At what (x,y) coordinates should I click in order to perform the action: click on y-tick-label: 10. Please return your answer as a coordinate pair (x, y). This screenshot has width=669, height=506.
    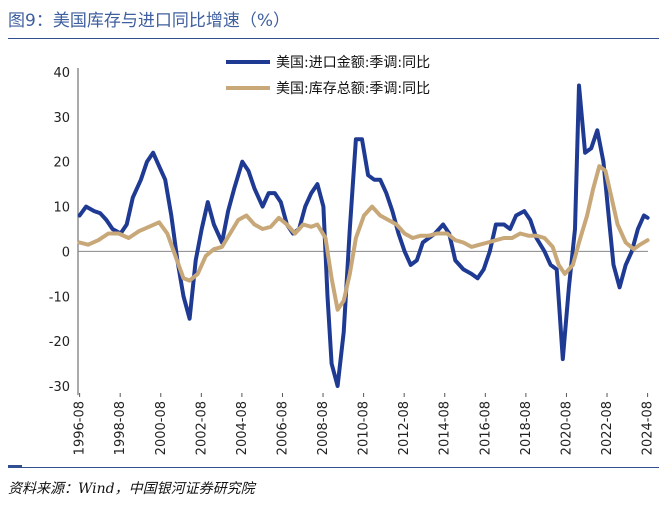
    Looking at the image, I should click on (61, 208).